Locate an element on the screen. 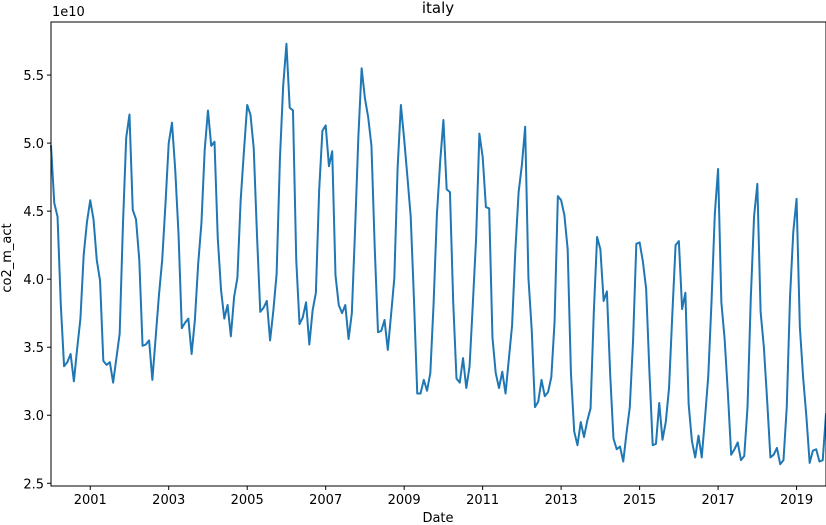 Image resolution: width=826 pixels, height=525 pixels. x-axis-label: Date is located at coordinates (437, 518).